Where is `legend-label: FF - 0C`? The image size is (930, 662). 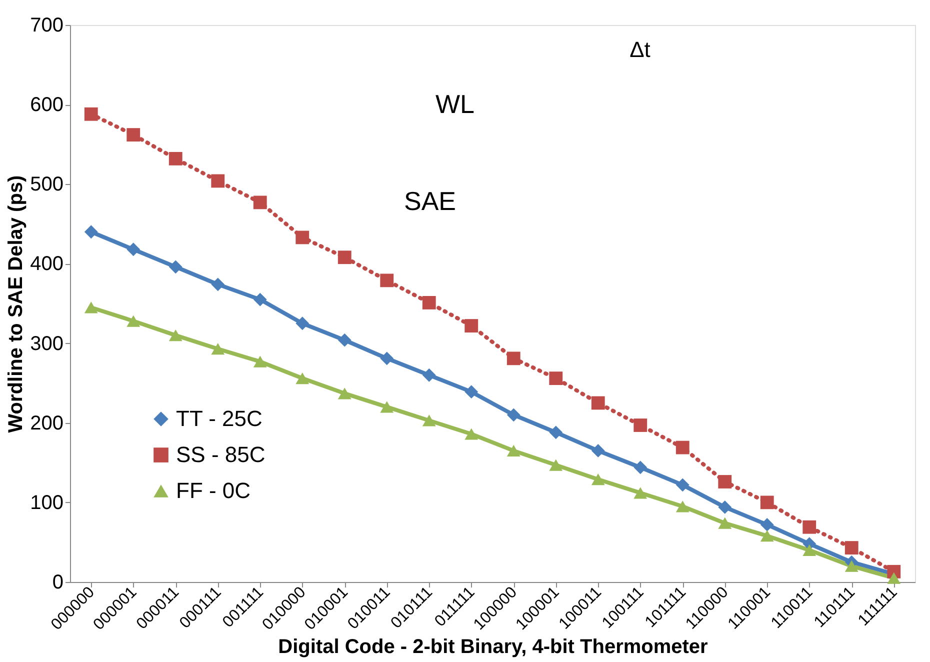
legend-label: FF - 0C is located at coordinates (213, 490).